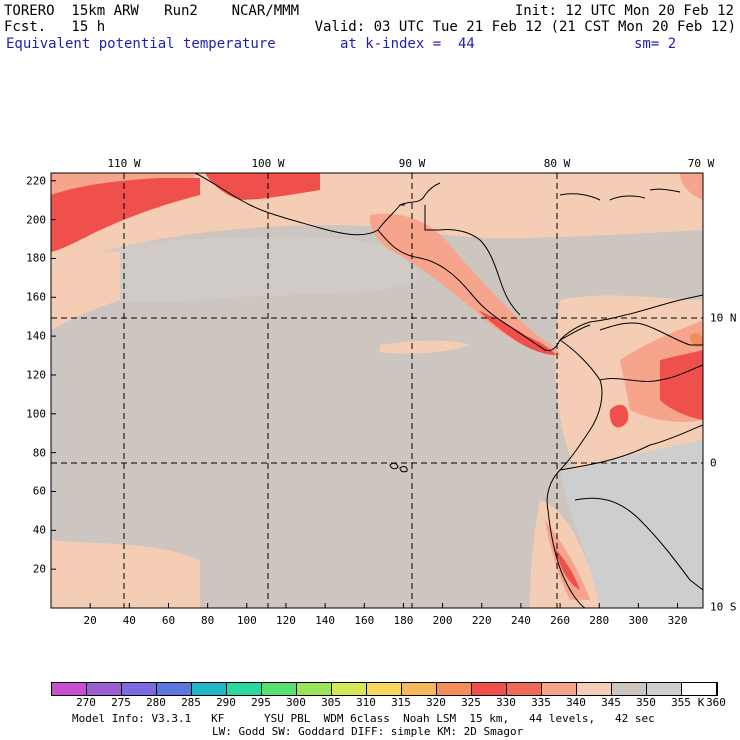 The height and width of the screenshot is (740, 740). Describe the element at coordinates (701, 702) in the screenshot. I see `colorbar-unit: K` at that location.